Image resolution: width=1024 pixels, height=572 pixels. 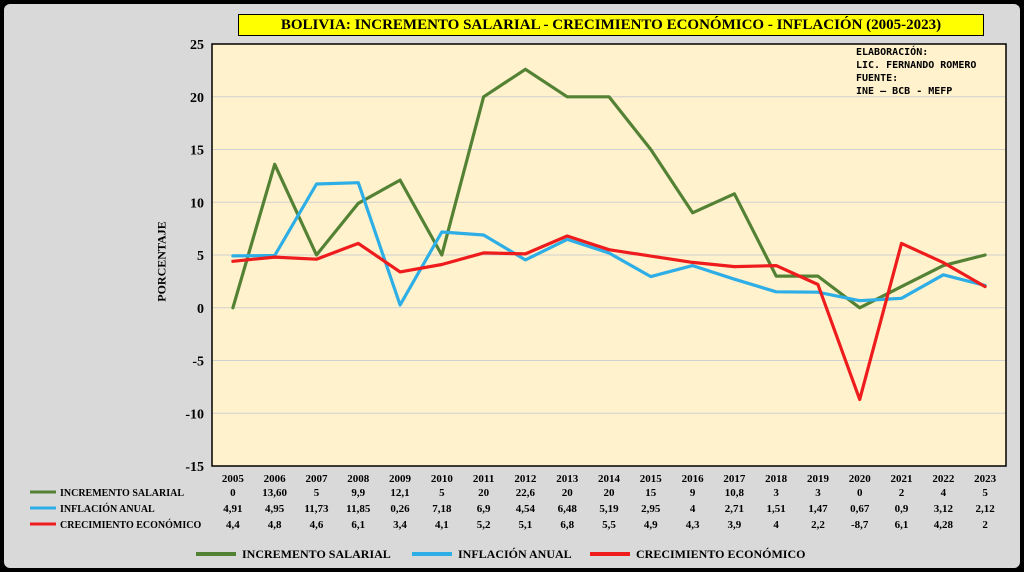 What do you see at coordinates (735, 493) in the screenshot?
I see `table-value: 10,8` at bounding box center [735, 493].